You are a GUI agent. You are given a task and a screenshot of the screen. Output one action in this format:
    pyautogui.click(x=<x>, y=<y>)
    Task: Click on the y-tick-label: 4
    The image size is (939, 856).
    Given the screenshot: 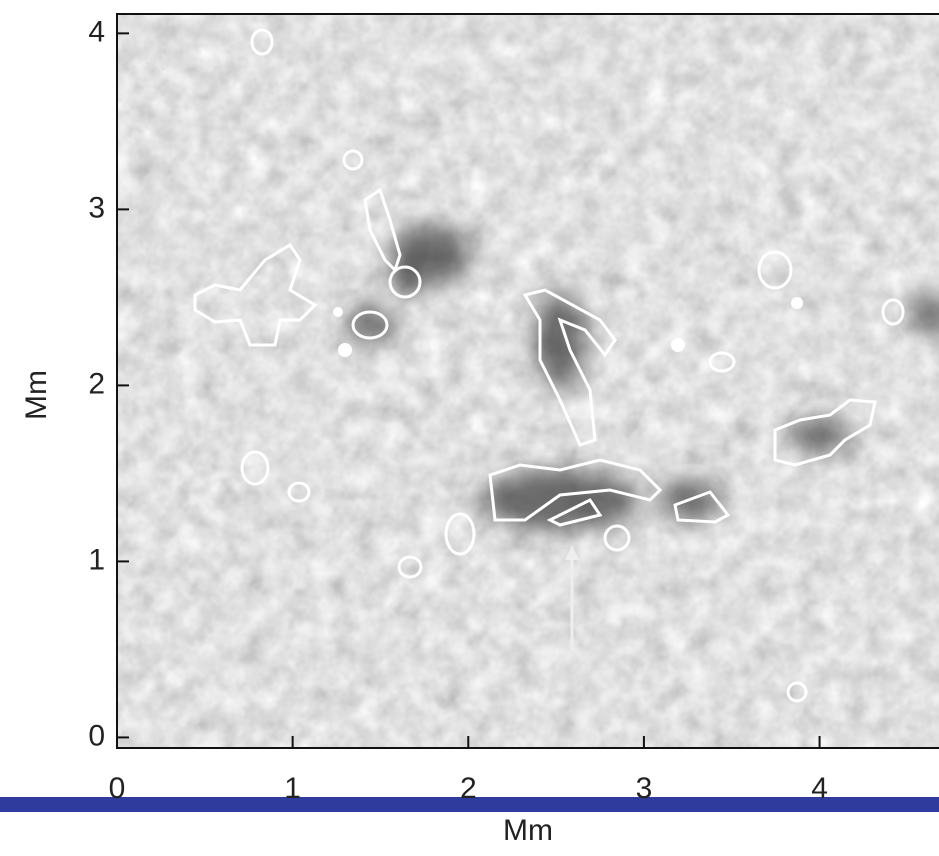 What is the action you would take?
    pyautogui.click(x=96, y=31)
    